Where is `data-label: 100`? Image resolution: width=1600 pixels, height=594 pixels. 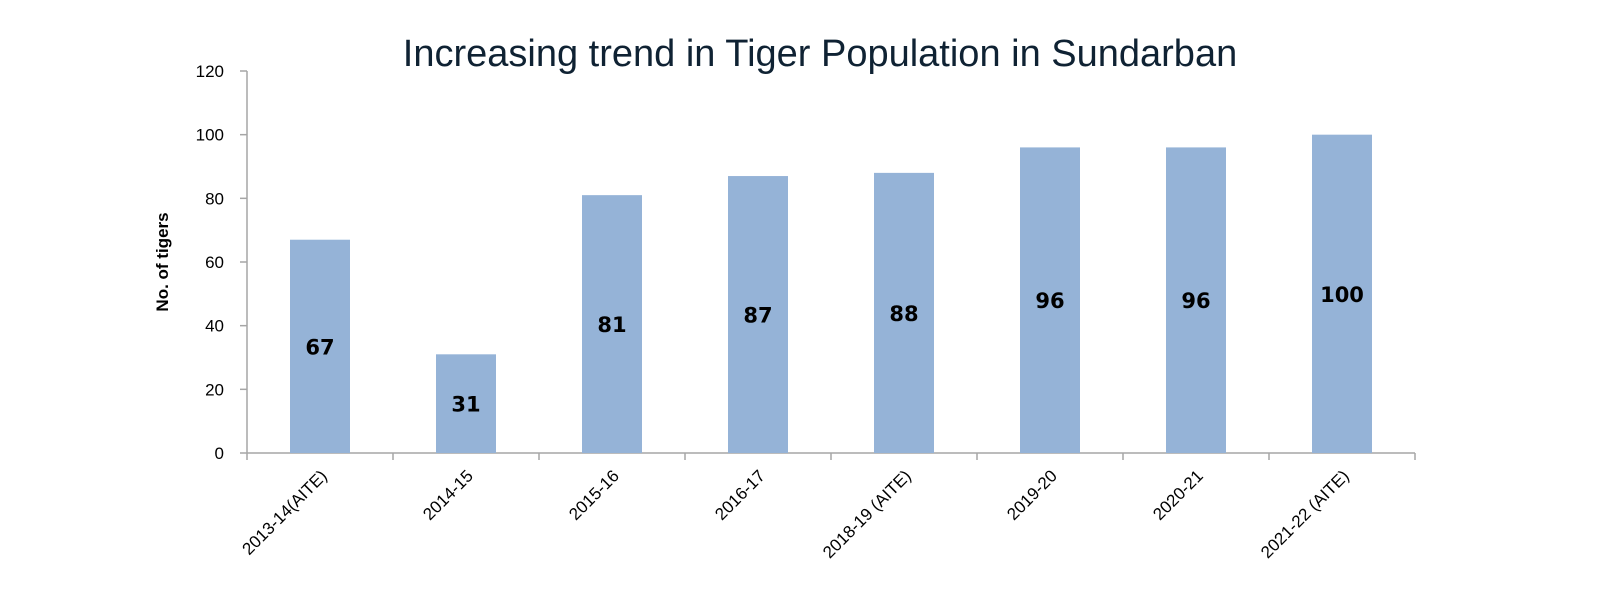
data-label: 100 is located at coordinates (1342, 295).